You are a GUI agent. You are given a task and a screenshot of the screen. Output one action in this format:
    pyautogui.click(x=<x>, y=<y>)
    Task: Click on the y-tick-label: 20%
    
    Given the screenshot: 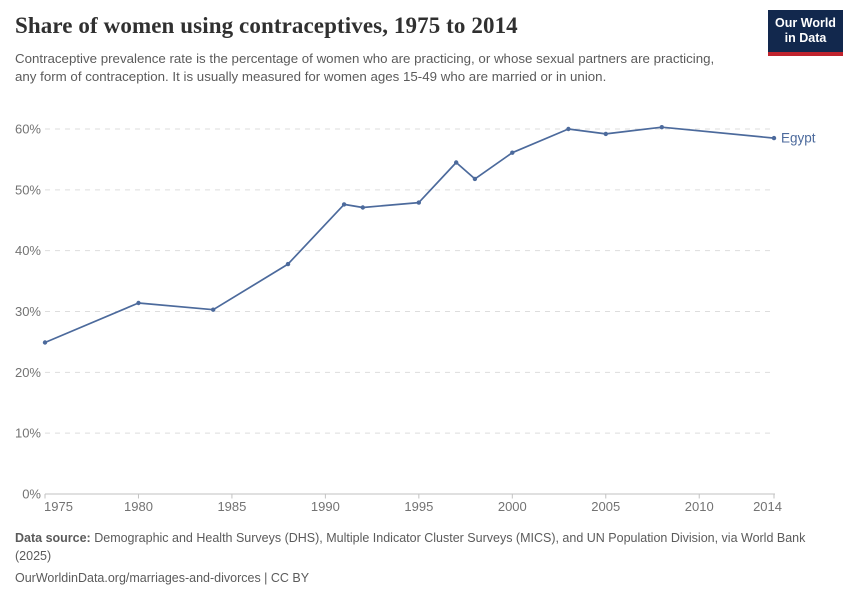 What is the action you would take?
    pyautogui.click(x=28, y=372)
    